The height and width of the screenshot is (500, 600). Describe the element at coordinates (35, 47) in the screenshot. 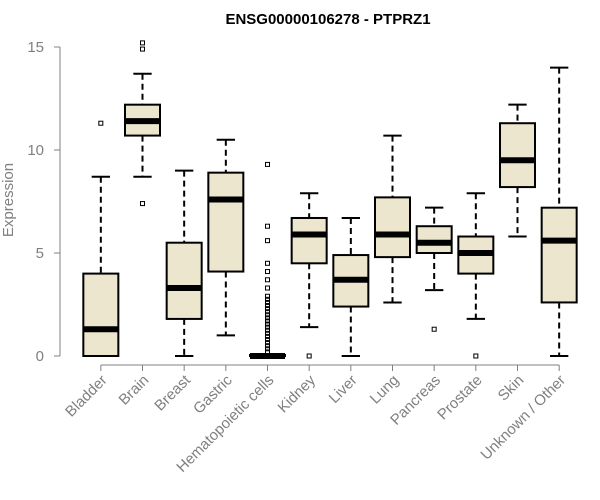

I see `y-tick-label: 15` at that location.